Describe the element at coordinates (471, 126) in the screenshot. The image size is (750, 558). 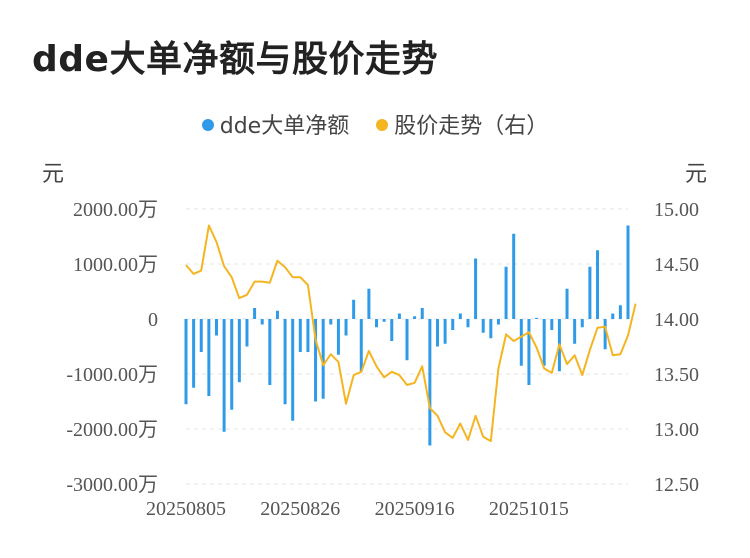
I see `legend-label-price: 股价走势（右）` at that location.